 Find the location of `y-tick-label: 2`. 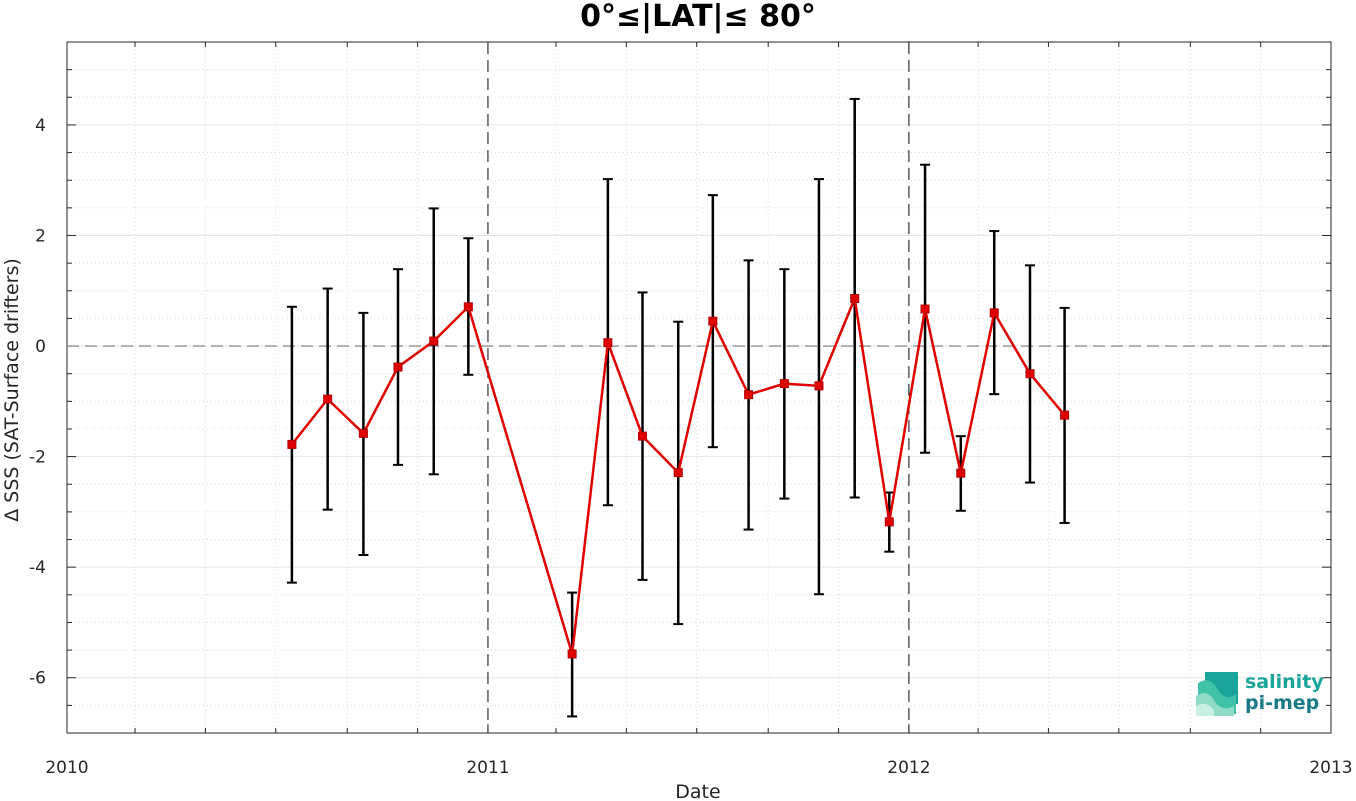

y-tick-label: 2 is located at coordinates (40, 236).